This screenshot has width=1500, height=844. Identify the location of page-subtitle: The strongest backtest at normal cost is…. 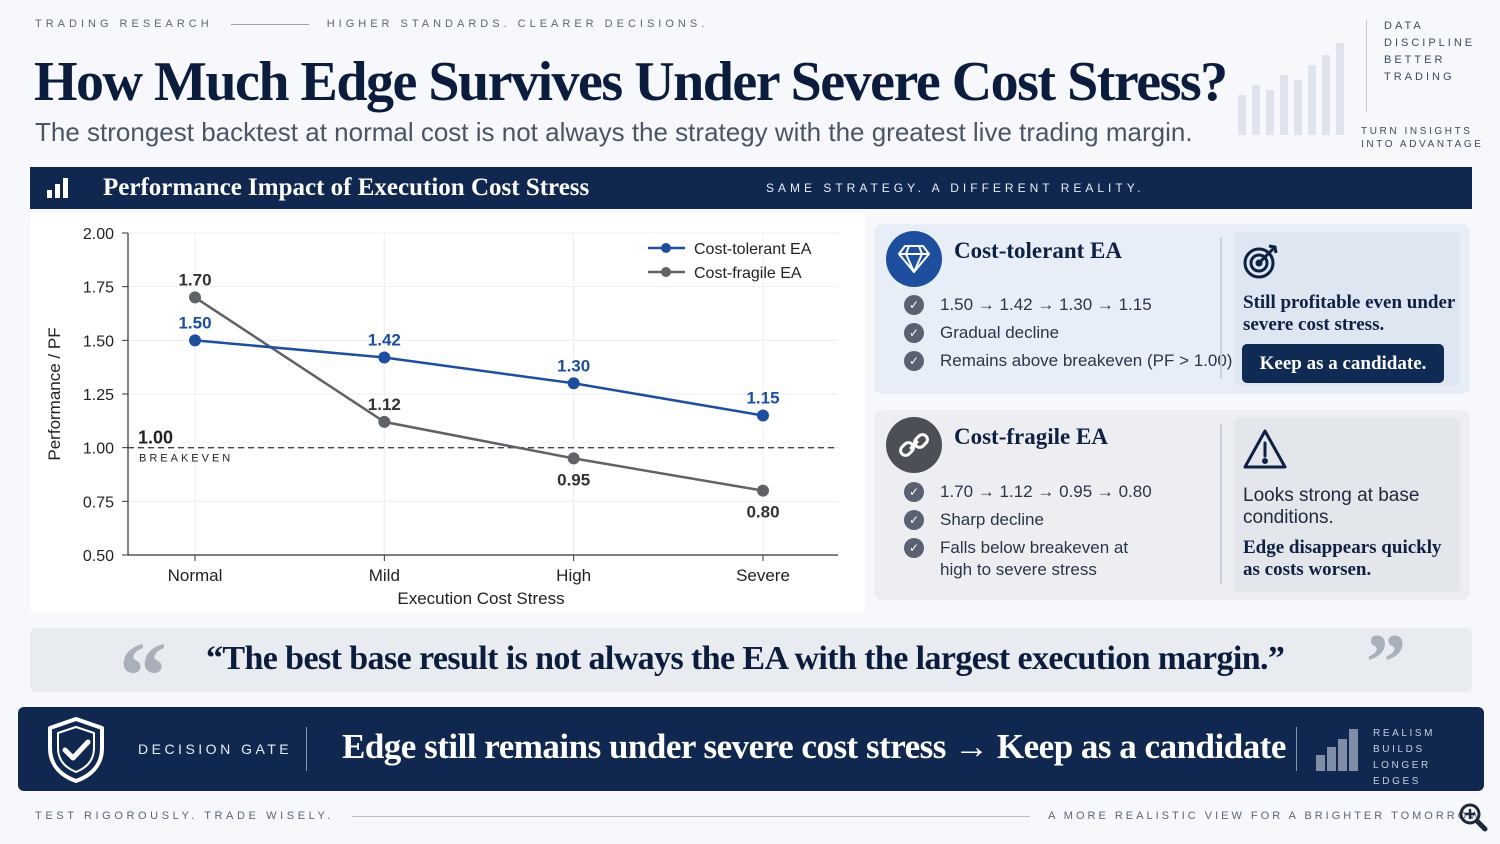
(614, 132).